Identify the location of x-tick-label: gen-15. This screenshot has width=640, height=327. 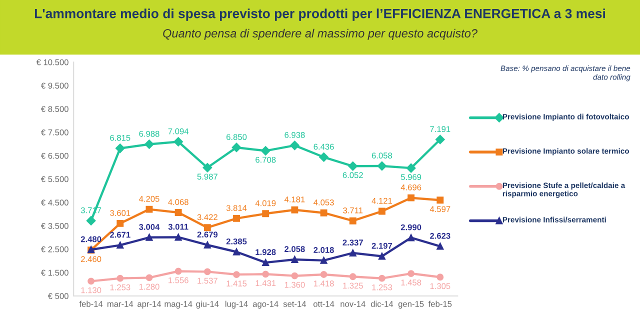
(411, 305).